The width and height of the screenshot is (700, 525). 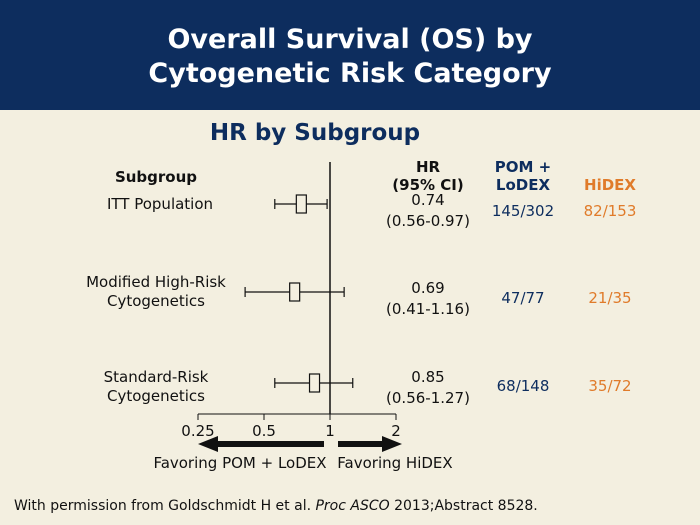 What do you see at coordinates (610, 386) in the screenshot?
I see `row-hidex-count-standard-risk: 35/72` at bounding box center [610, 386].